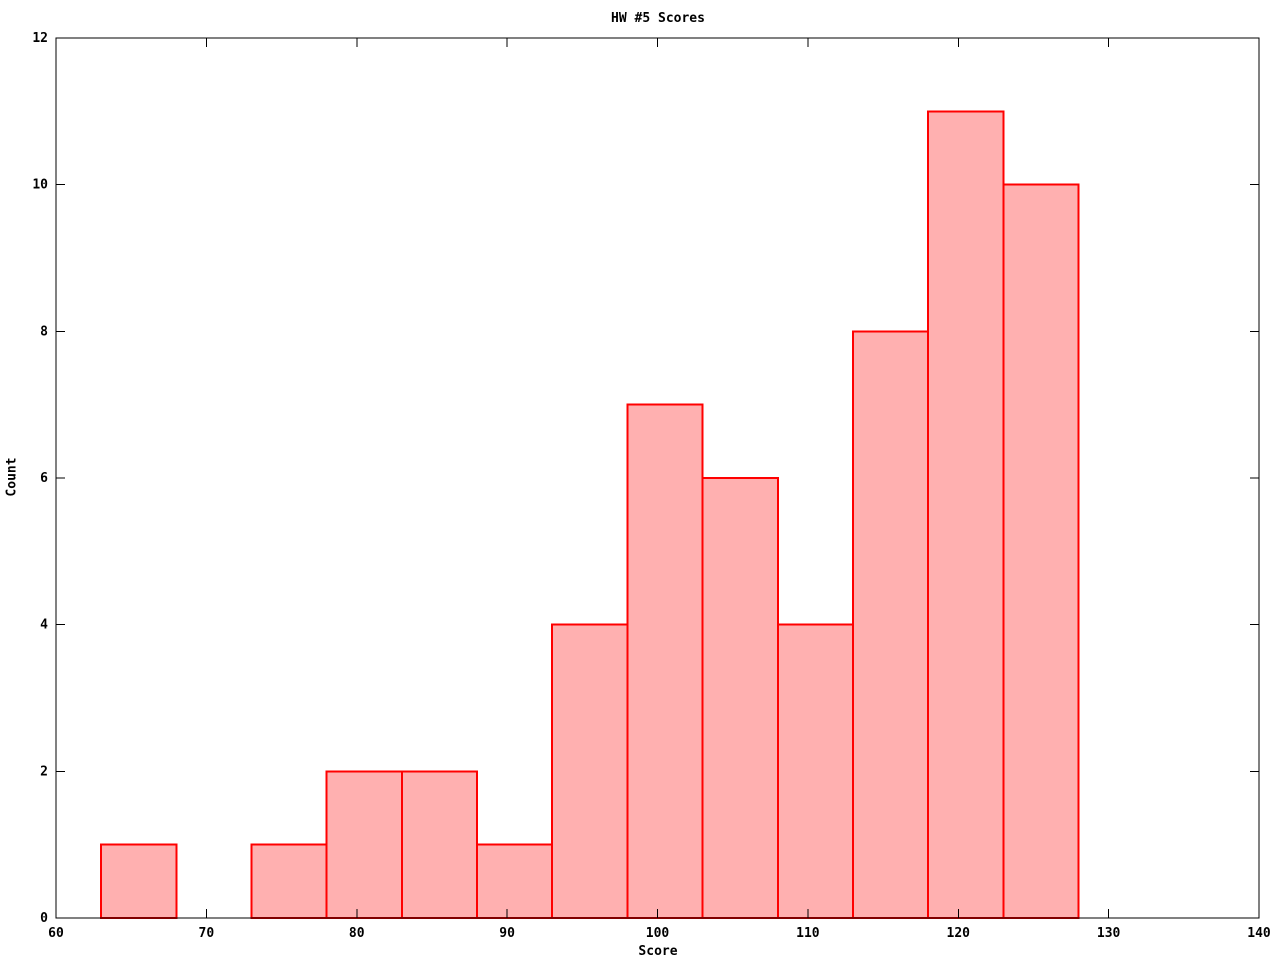  I want to click on x-tick-label: 60, so click(56, 933).